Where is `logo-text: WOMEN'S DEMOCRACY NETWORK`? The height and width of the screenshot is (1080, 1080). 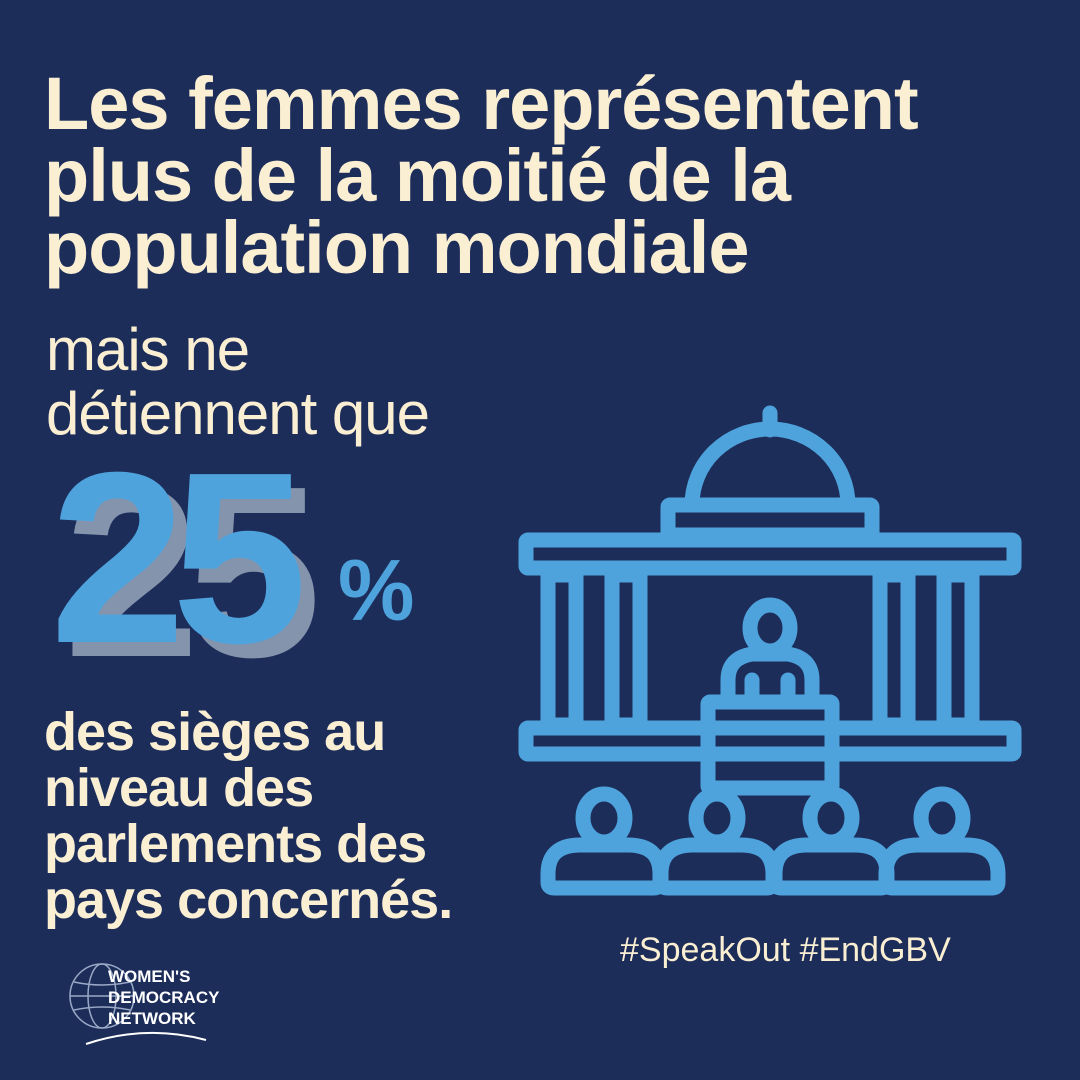
logo-text: WOMEN'S DEMOCRACY NETWORK is located at coordinates (163, 997).